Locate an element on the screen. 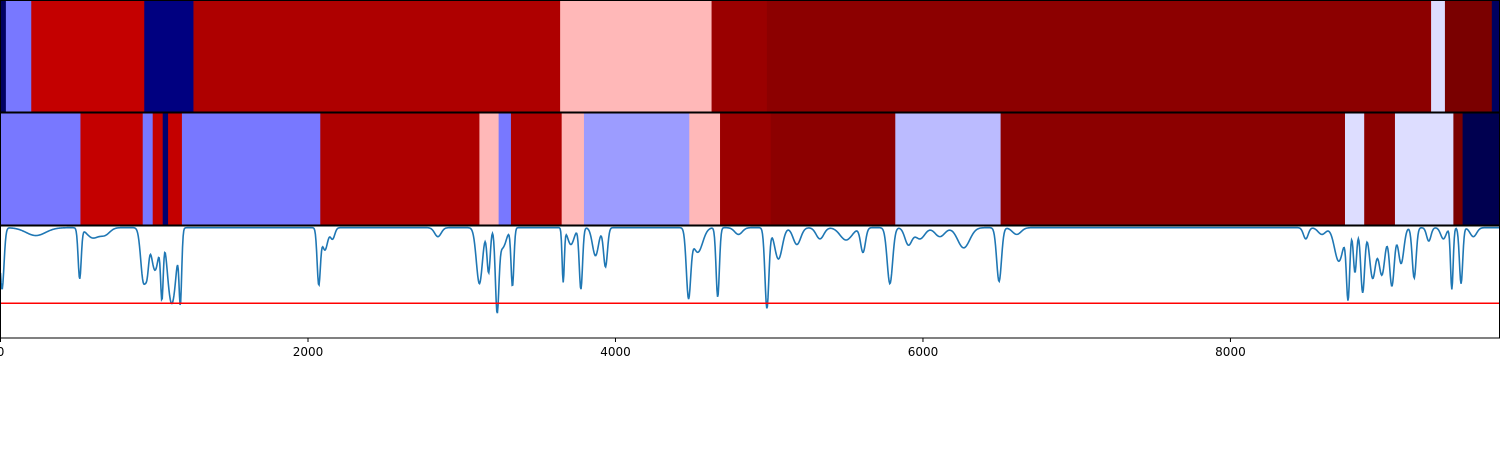  x-tick-label-8000: 8000 is located at coordinates (1230, 352).